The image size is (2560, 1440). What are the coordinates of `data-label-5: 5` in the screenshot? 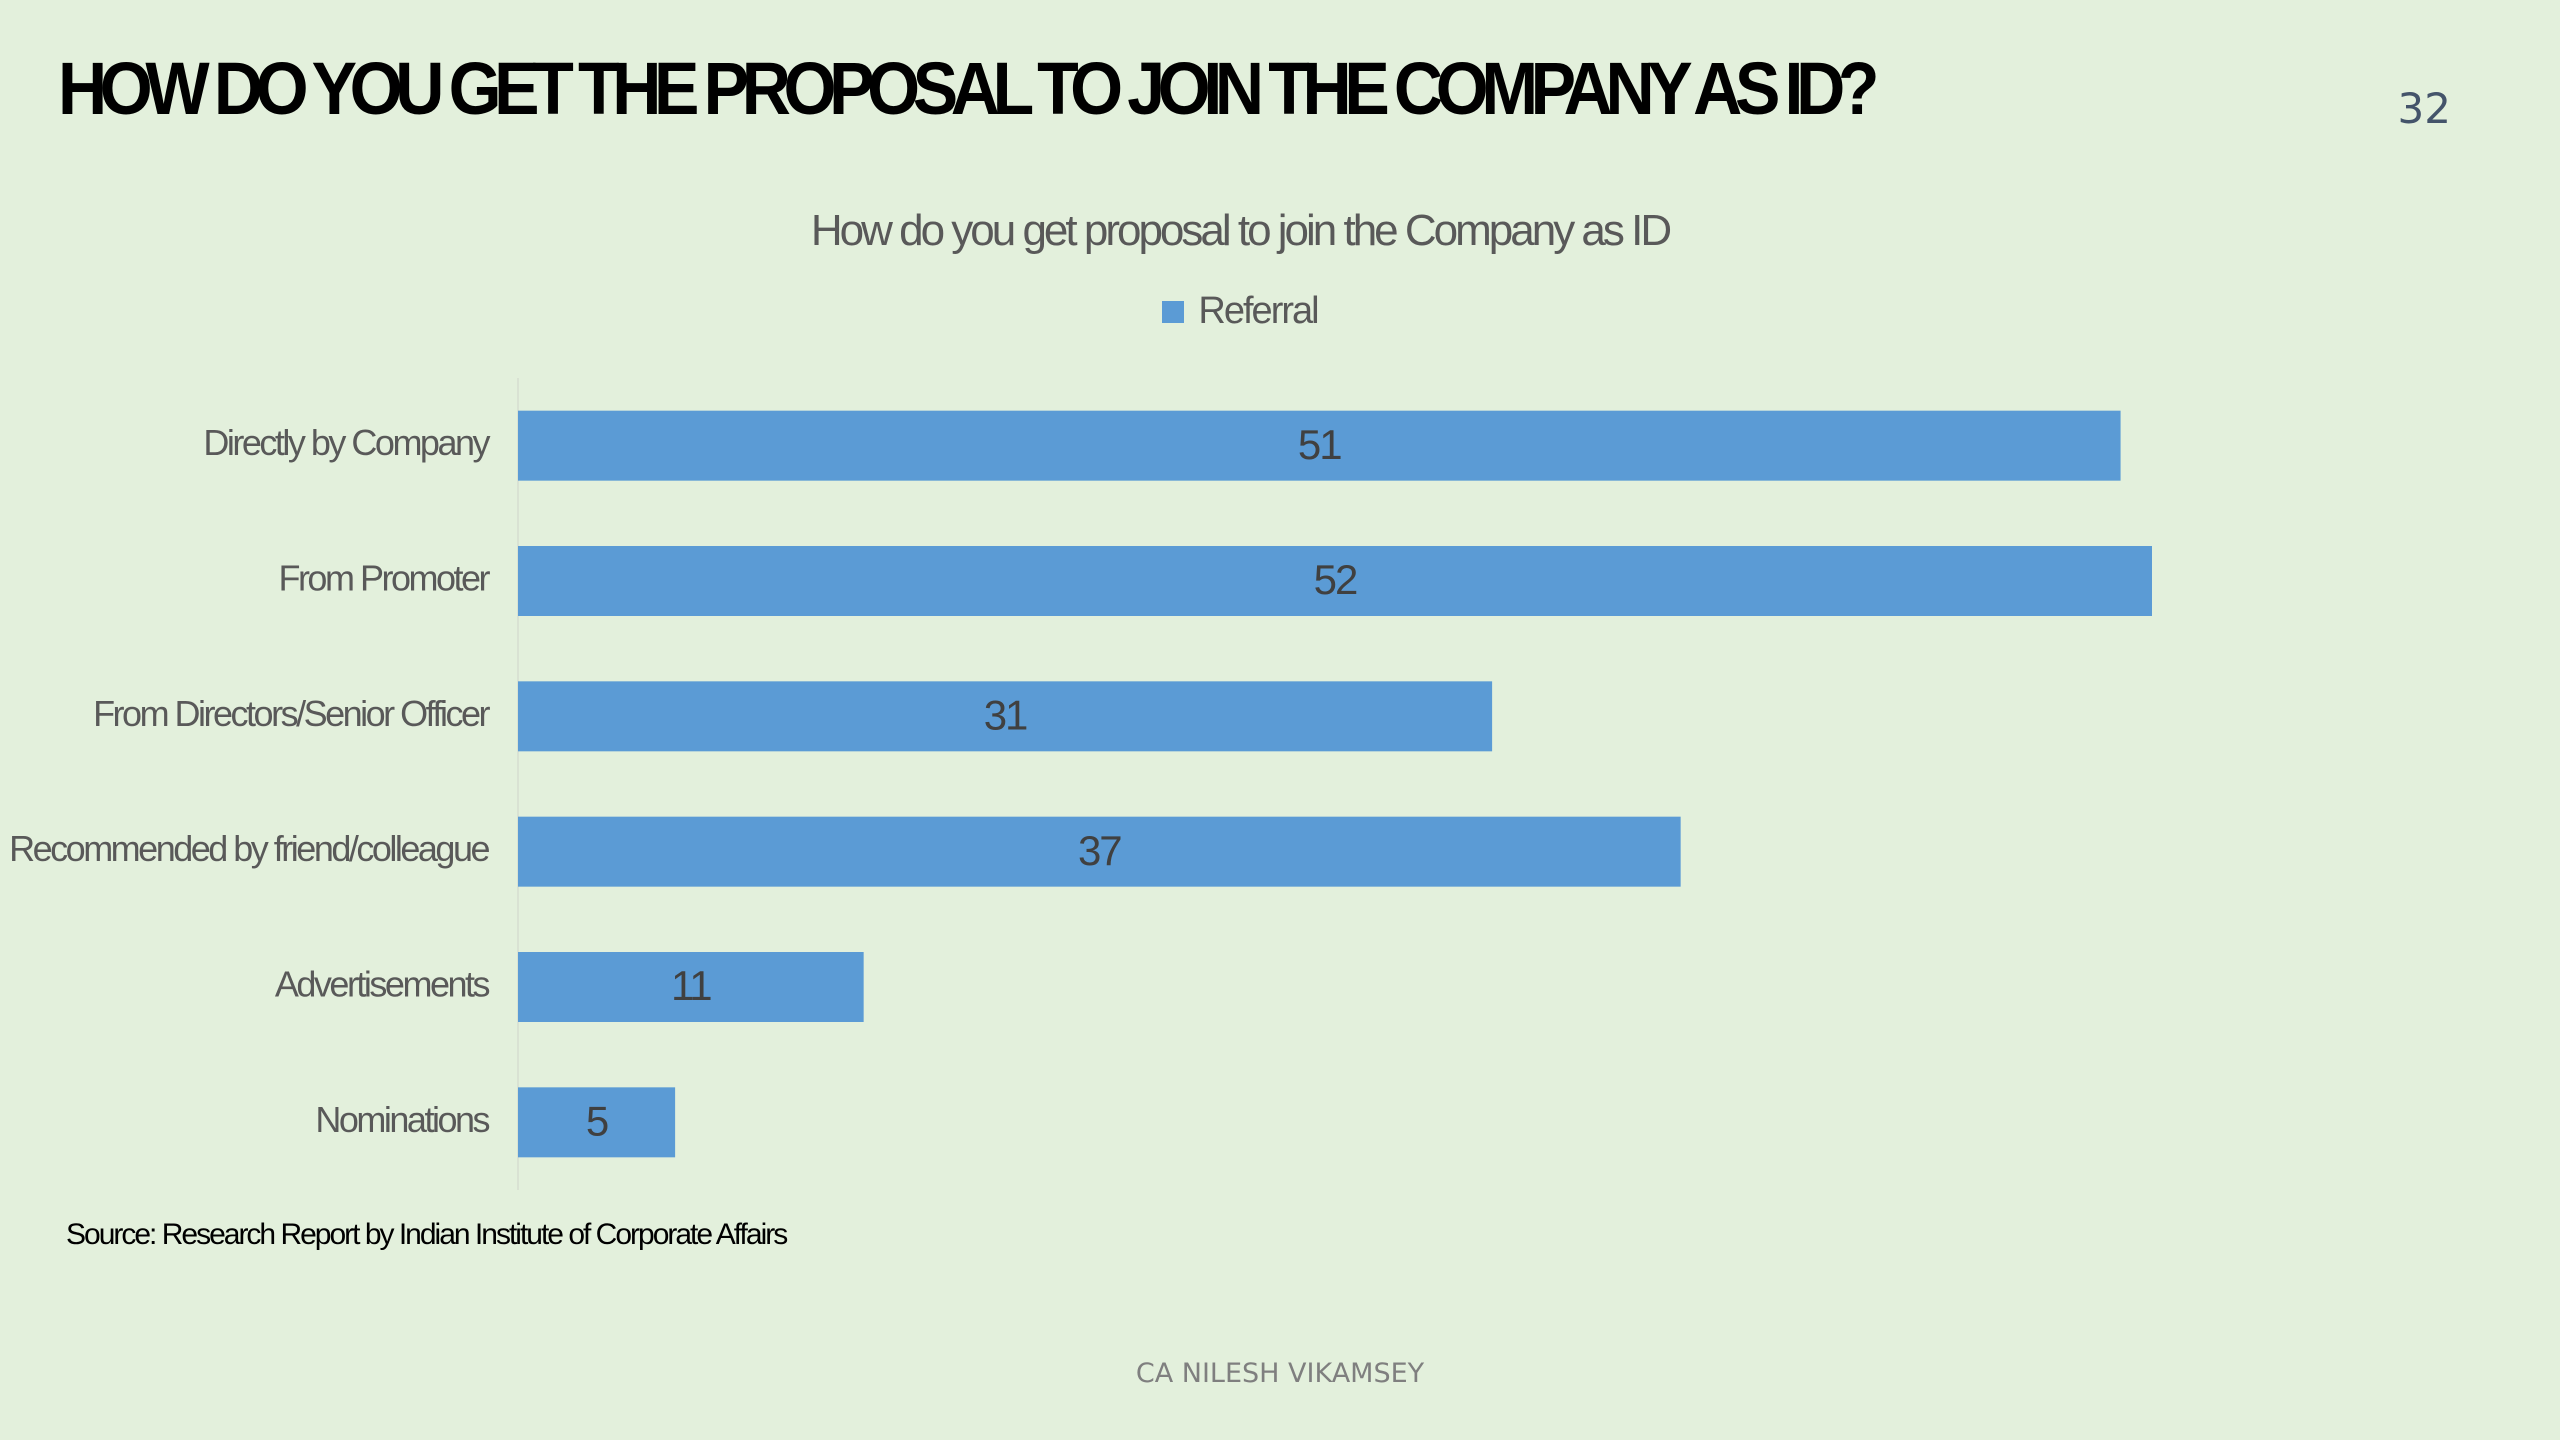 It's located at (597, 1120).